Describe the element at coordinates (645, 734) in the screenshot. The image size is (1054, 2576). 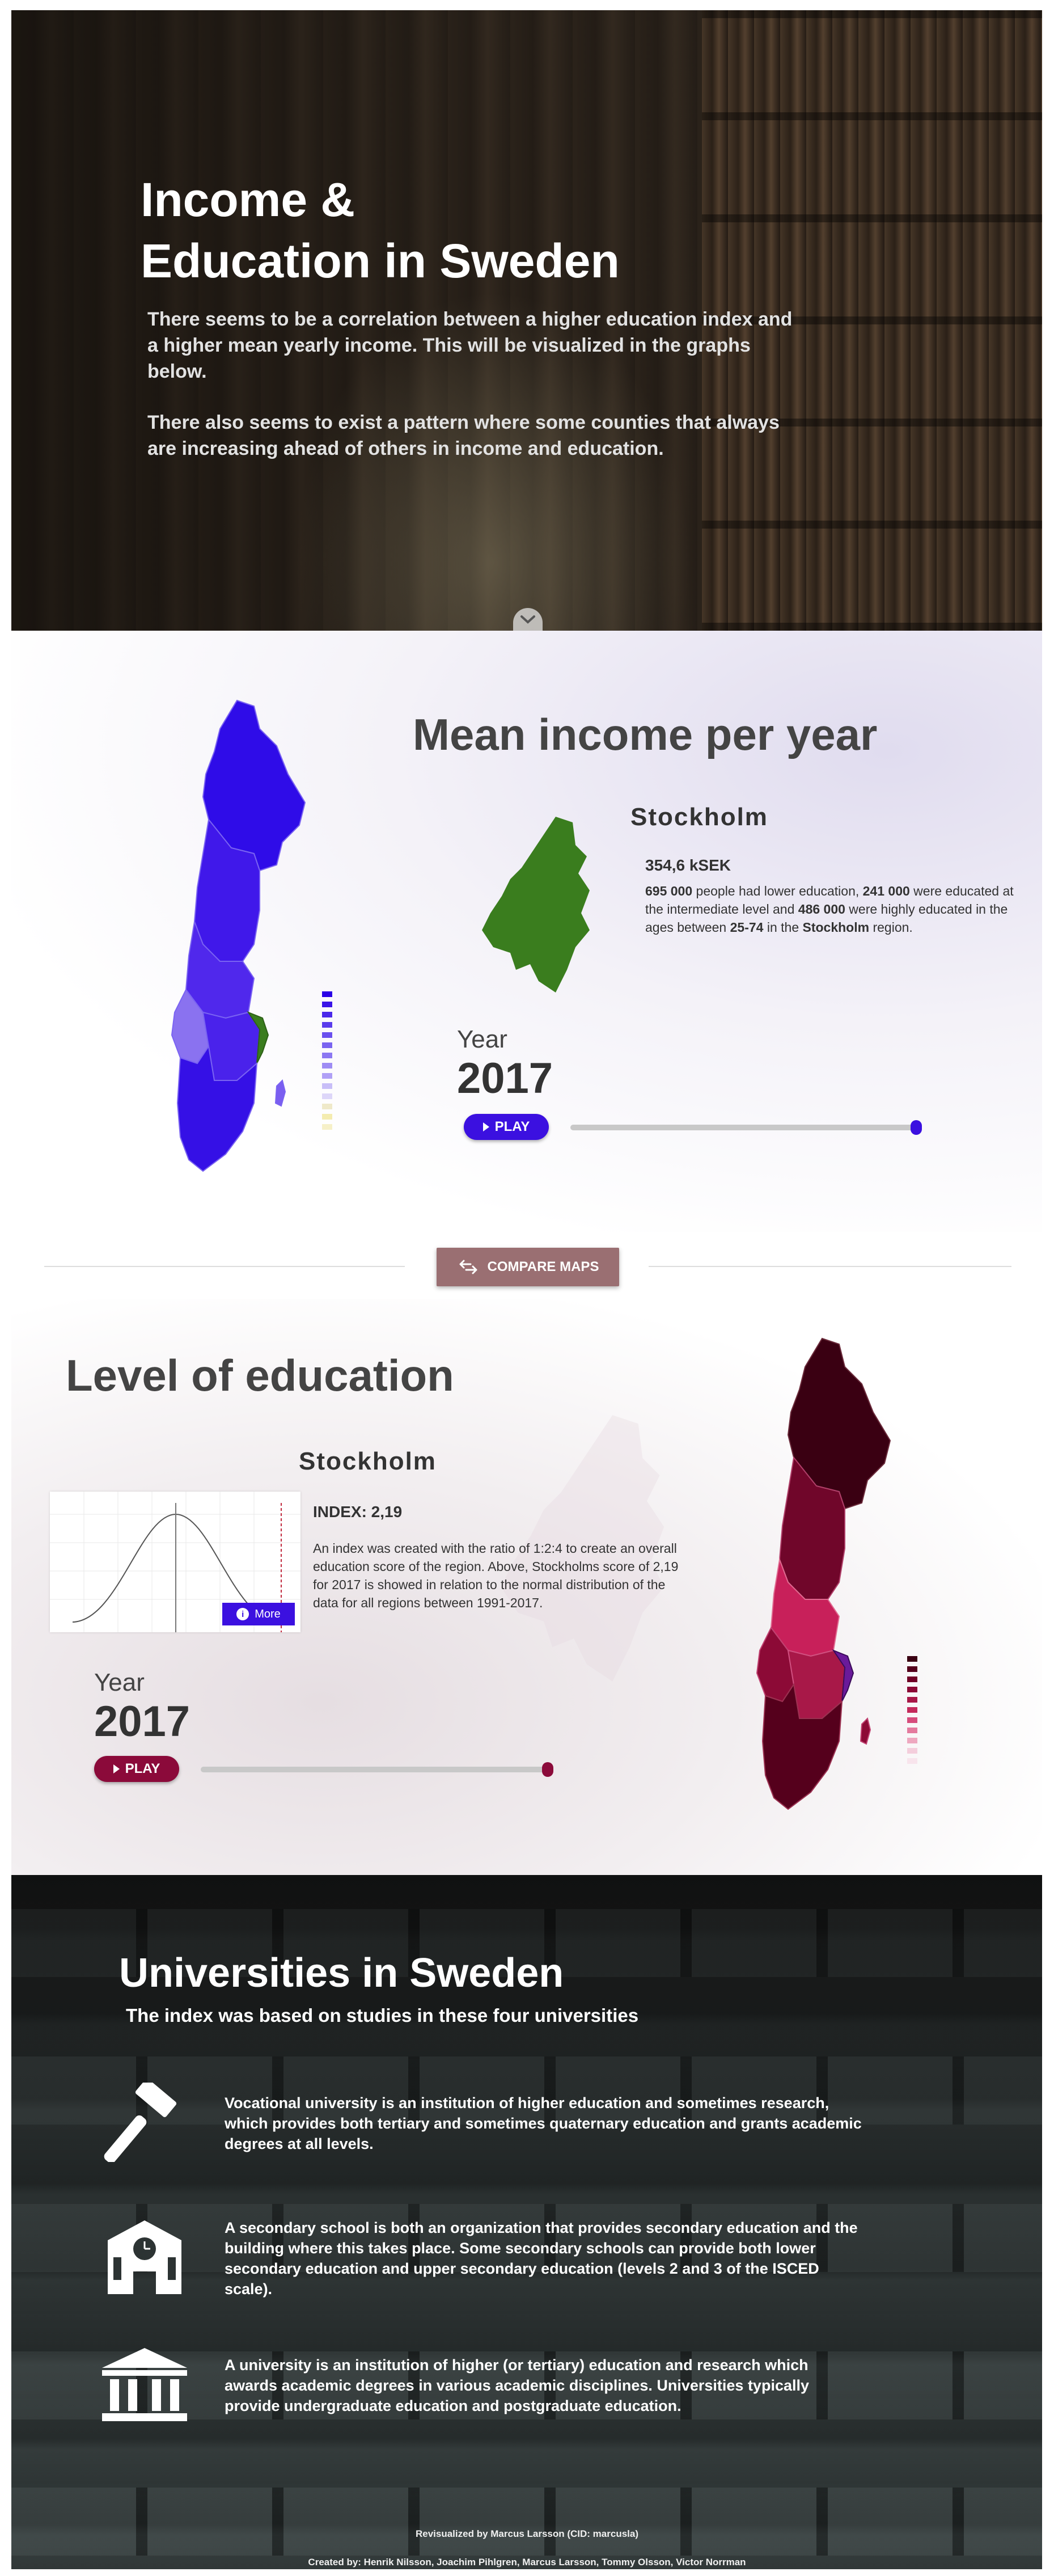
I see `income-title: Mean income per year` at that location.